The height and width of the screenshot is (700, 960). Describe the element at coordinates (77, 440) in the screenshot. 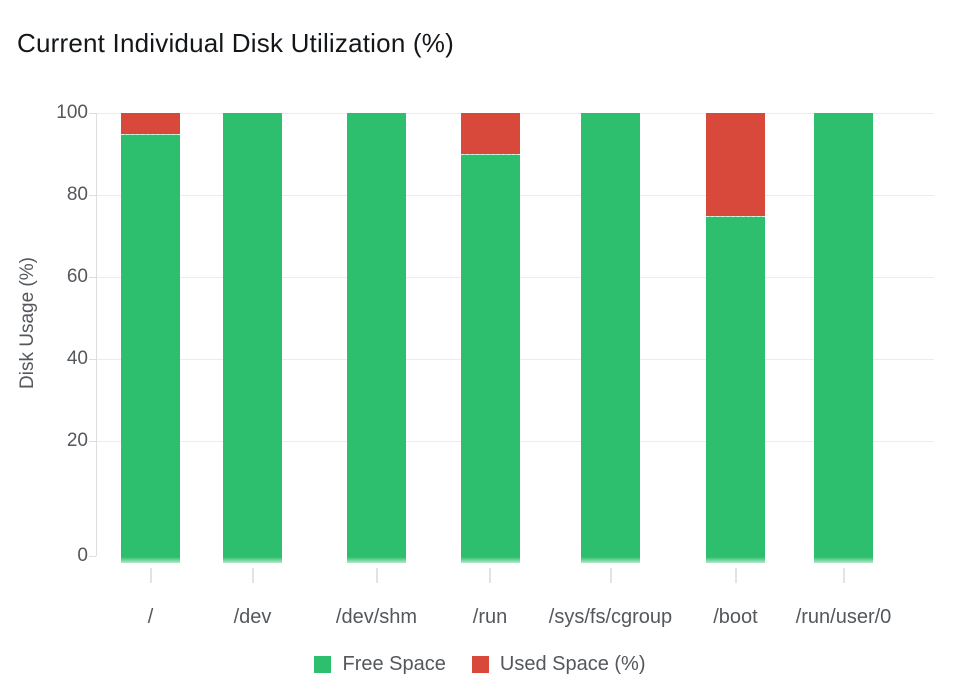

I see `y-tick-label: 20` at that location.